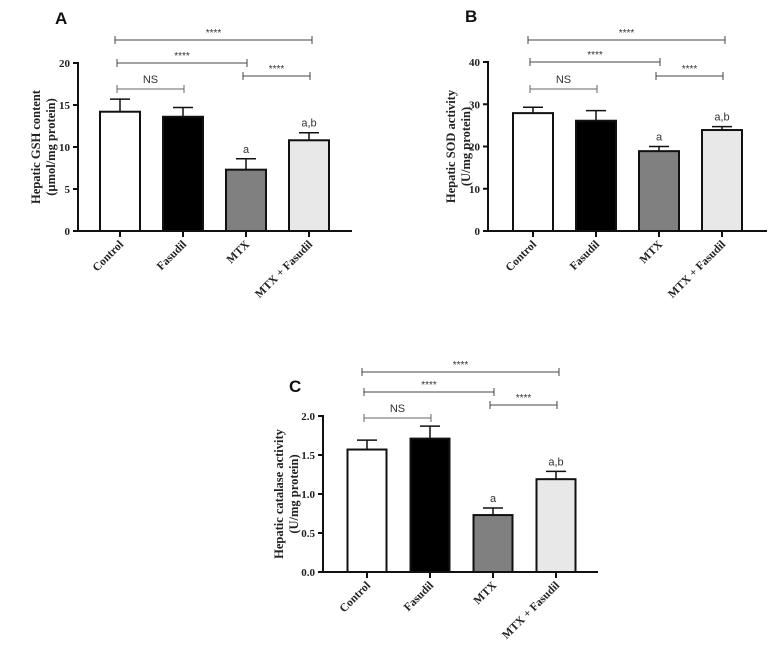  Describe the element at coordinates (68, 190) in the screenshot. I see `y-tick-label: 5` at that location.